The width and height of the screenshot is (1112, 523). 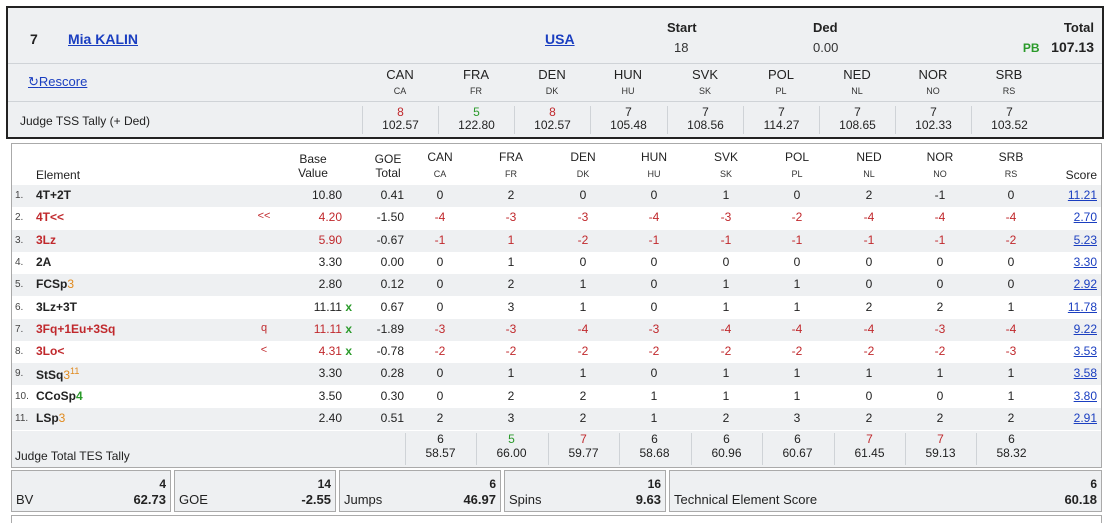 I want to click on refresh-icon: ↻, so click(x=33, y=81).